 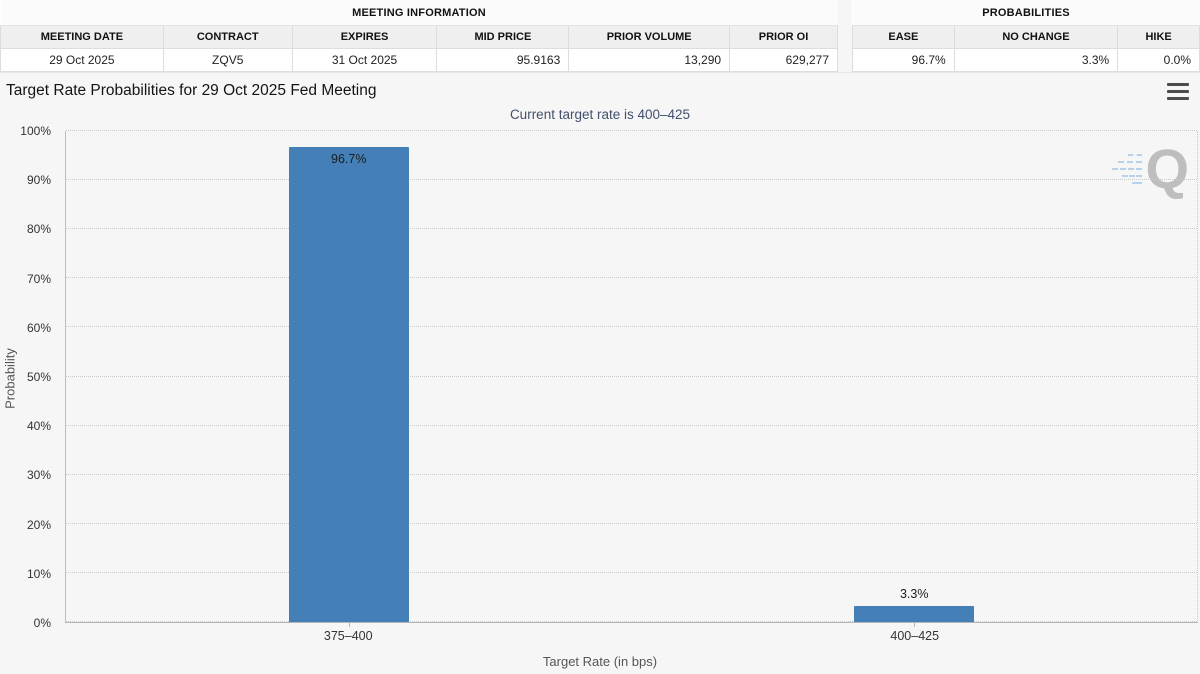 What do you see at coordinates (1167, 168) in the screenshot?
I see `watermark-q-letter: Q` at bounding box center [1167, 168].